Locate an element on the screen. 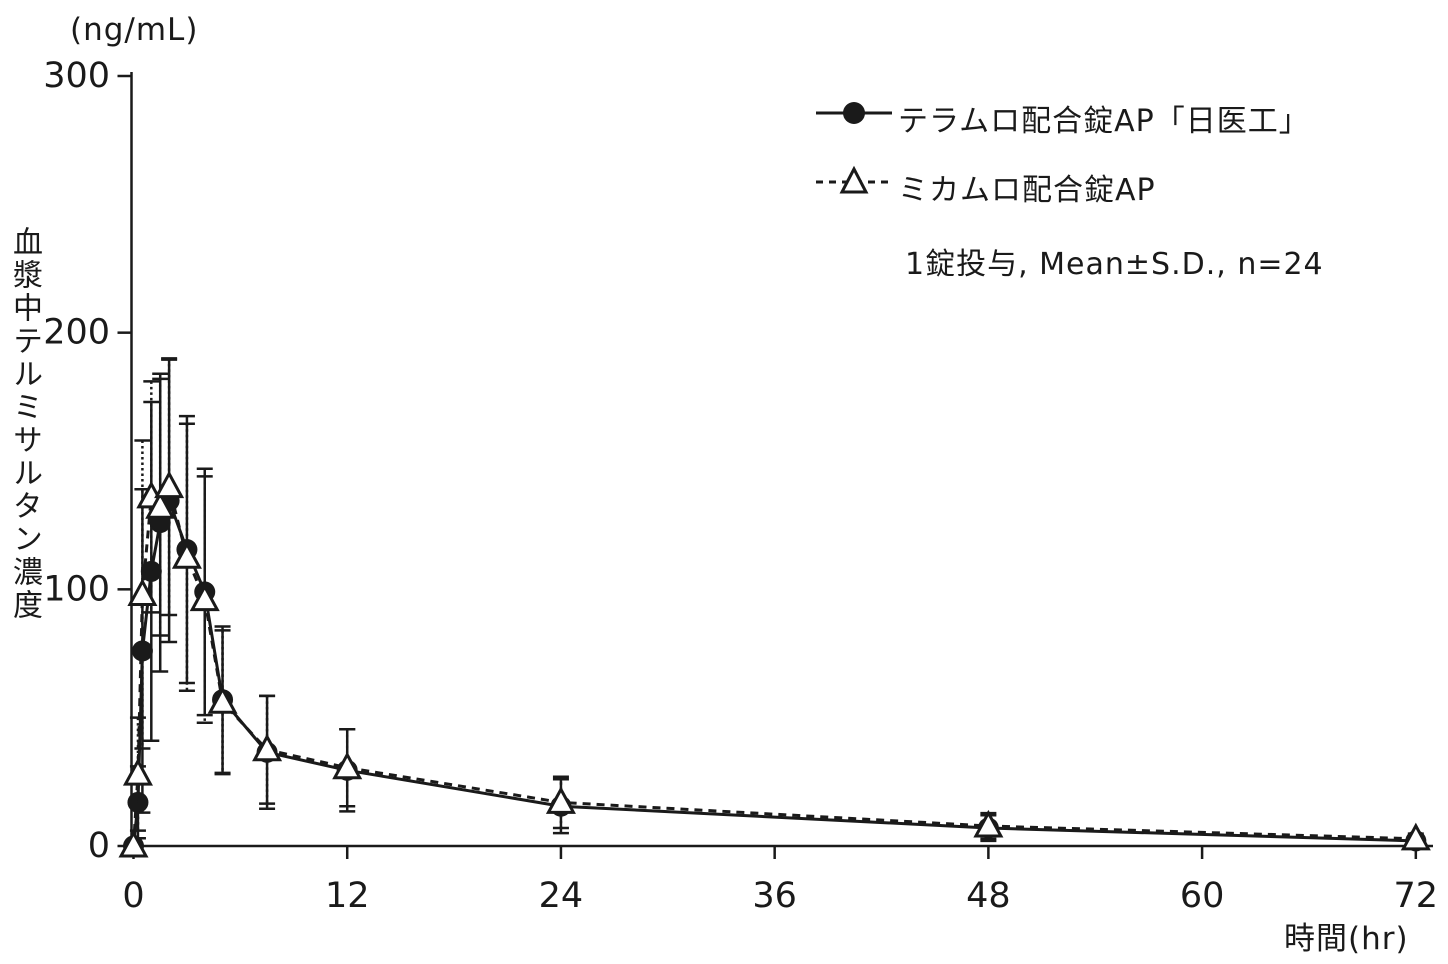  legend-label-test: テラムロ配合錠AP「日医工」 is located at coordinates (1104, 121).